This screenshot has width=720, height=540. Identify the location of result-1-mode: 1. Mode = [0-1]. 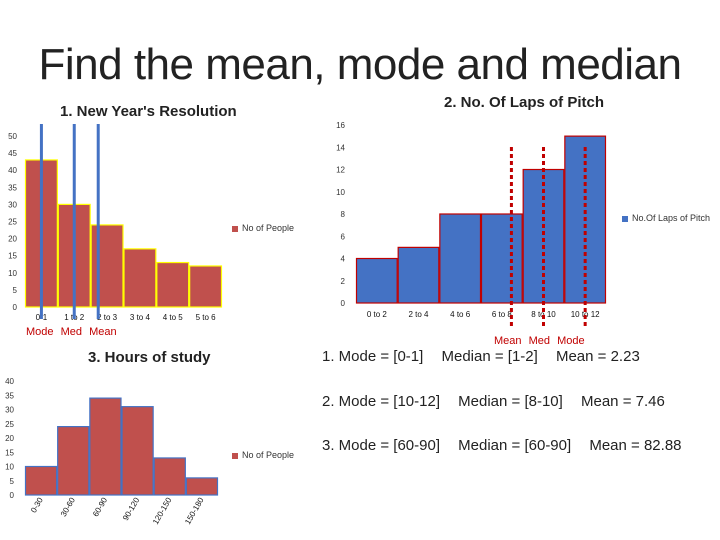
(373, 356).